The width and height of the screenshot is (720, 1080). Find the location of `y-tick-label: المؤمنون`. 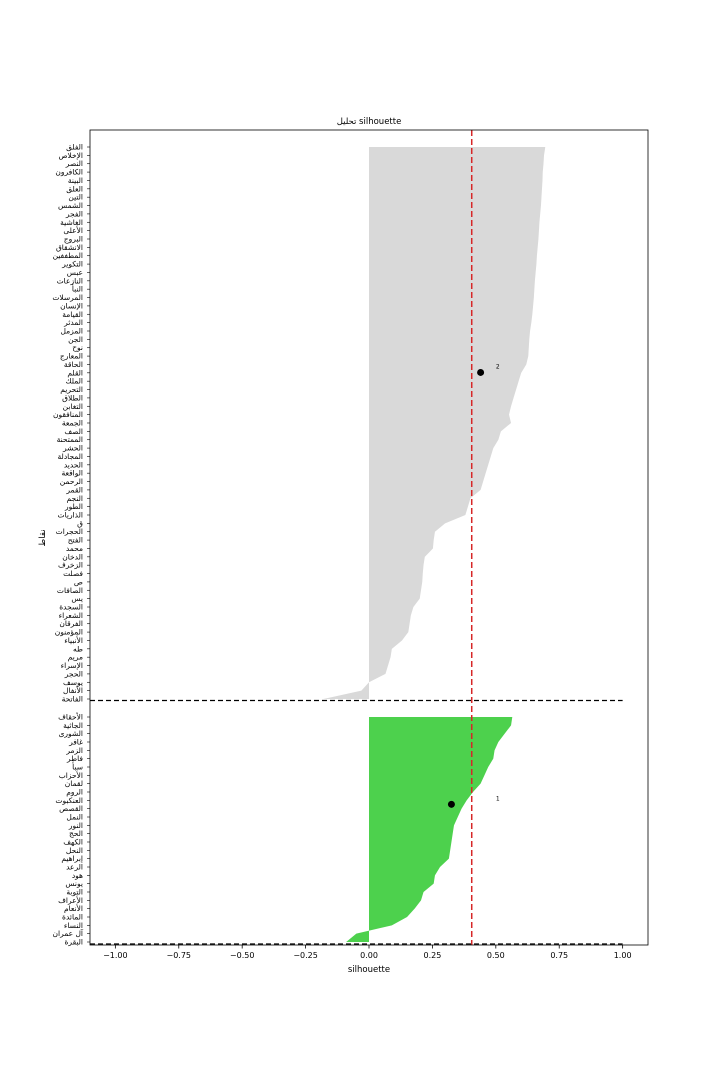

y-tick-label: المؤمنون is located at coordinates (69, 632).